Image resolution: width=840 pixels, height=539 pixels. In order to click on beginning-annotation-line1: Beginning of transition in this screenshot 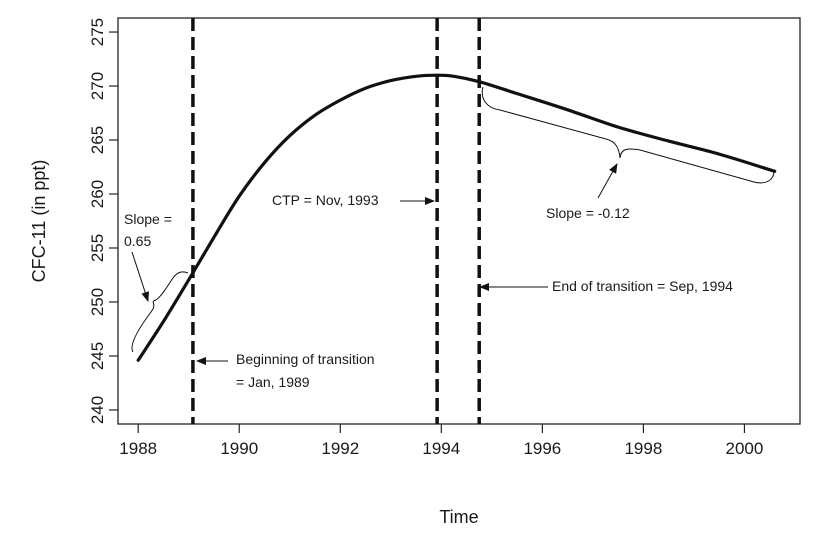, I will do `click(305, 359)`.